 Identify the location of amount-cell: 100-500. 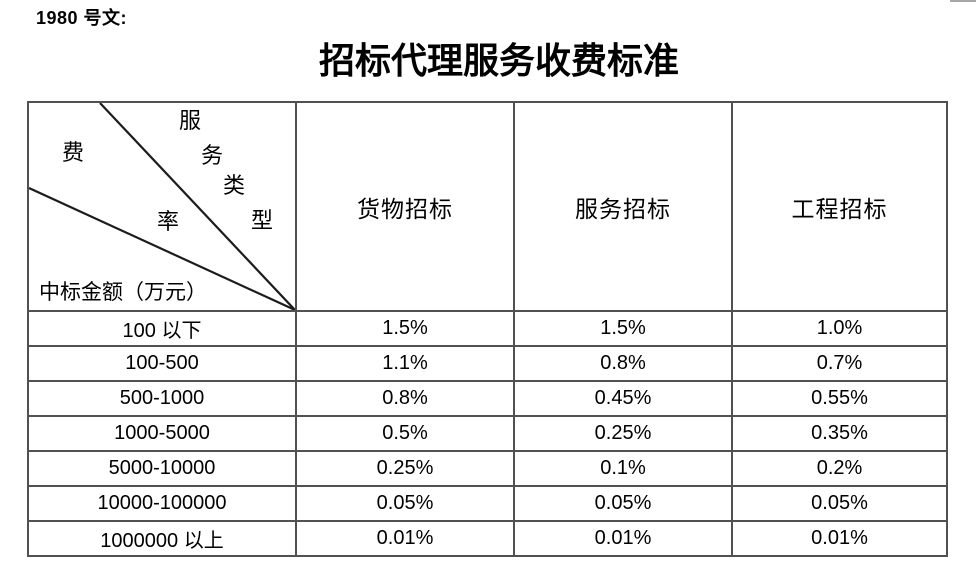
(162, 362).